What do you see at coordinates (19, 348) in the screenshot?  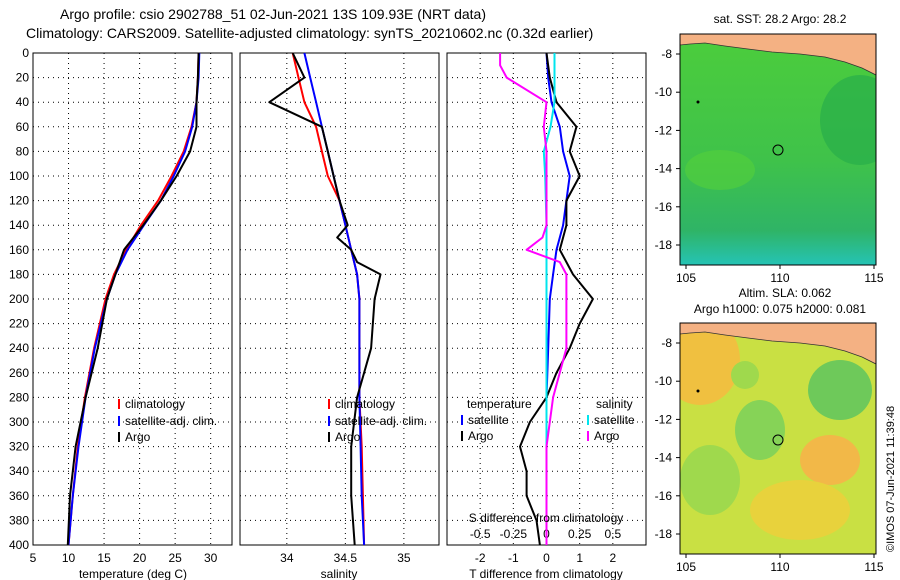 I see `depth-tick-label: 240` at bounding box center [19, 348].